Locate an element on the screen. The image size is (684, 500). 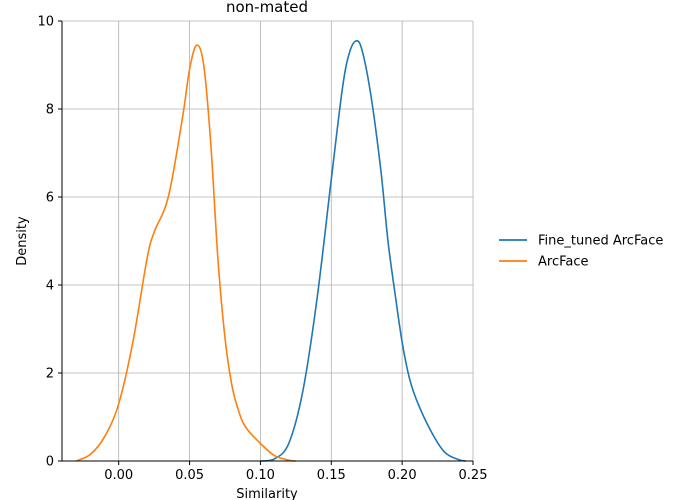
y-axis-title: Density is located at coordinates (22, 241).